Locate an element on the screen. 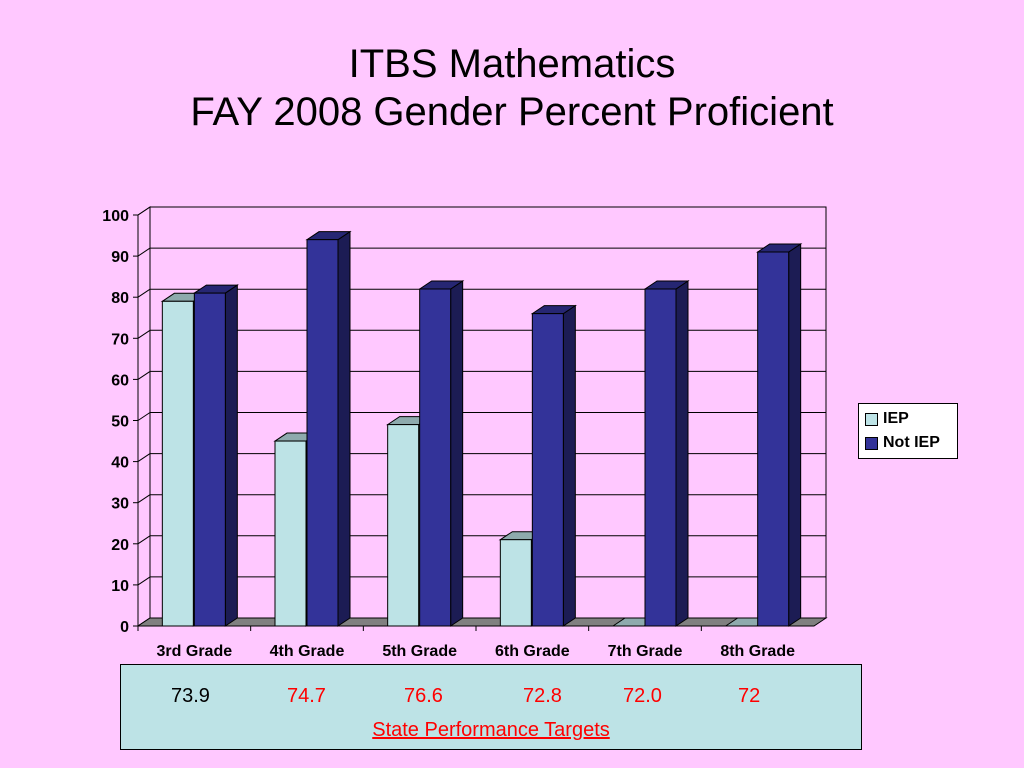 The image size is (1024, 768). x-tick-label: 8th Grade is located at coordinates (757, 651).